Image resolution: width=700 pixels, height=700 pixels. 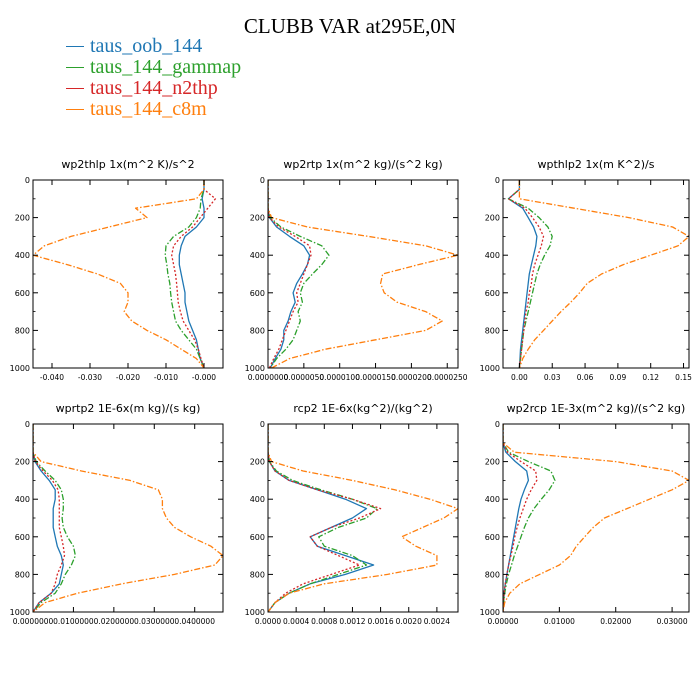 What do you see at coordinates (146, 46) in the screenshot?
I see `legend-label: taus_oob_144` at bounding box center [146, 46].